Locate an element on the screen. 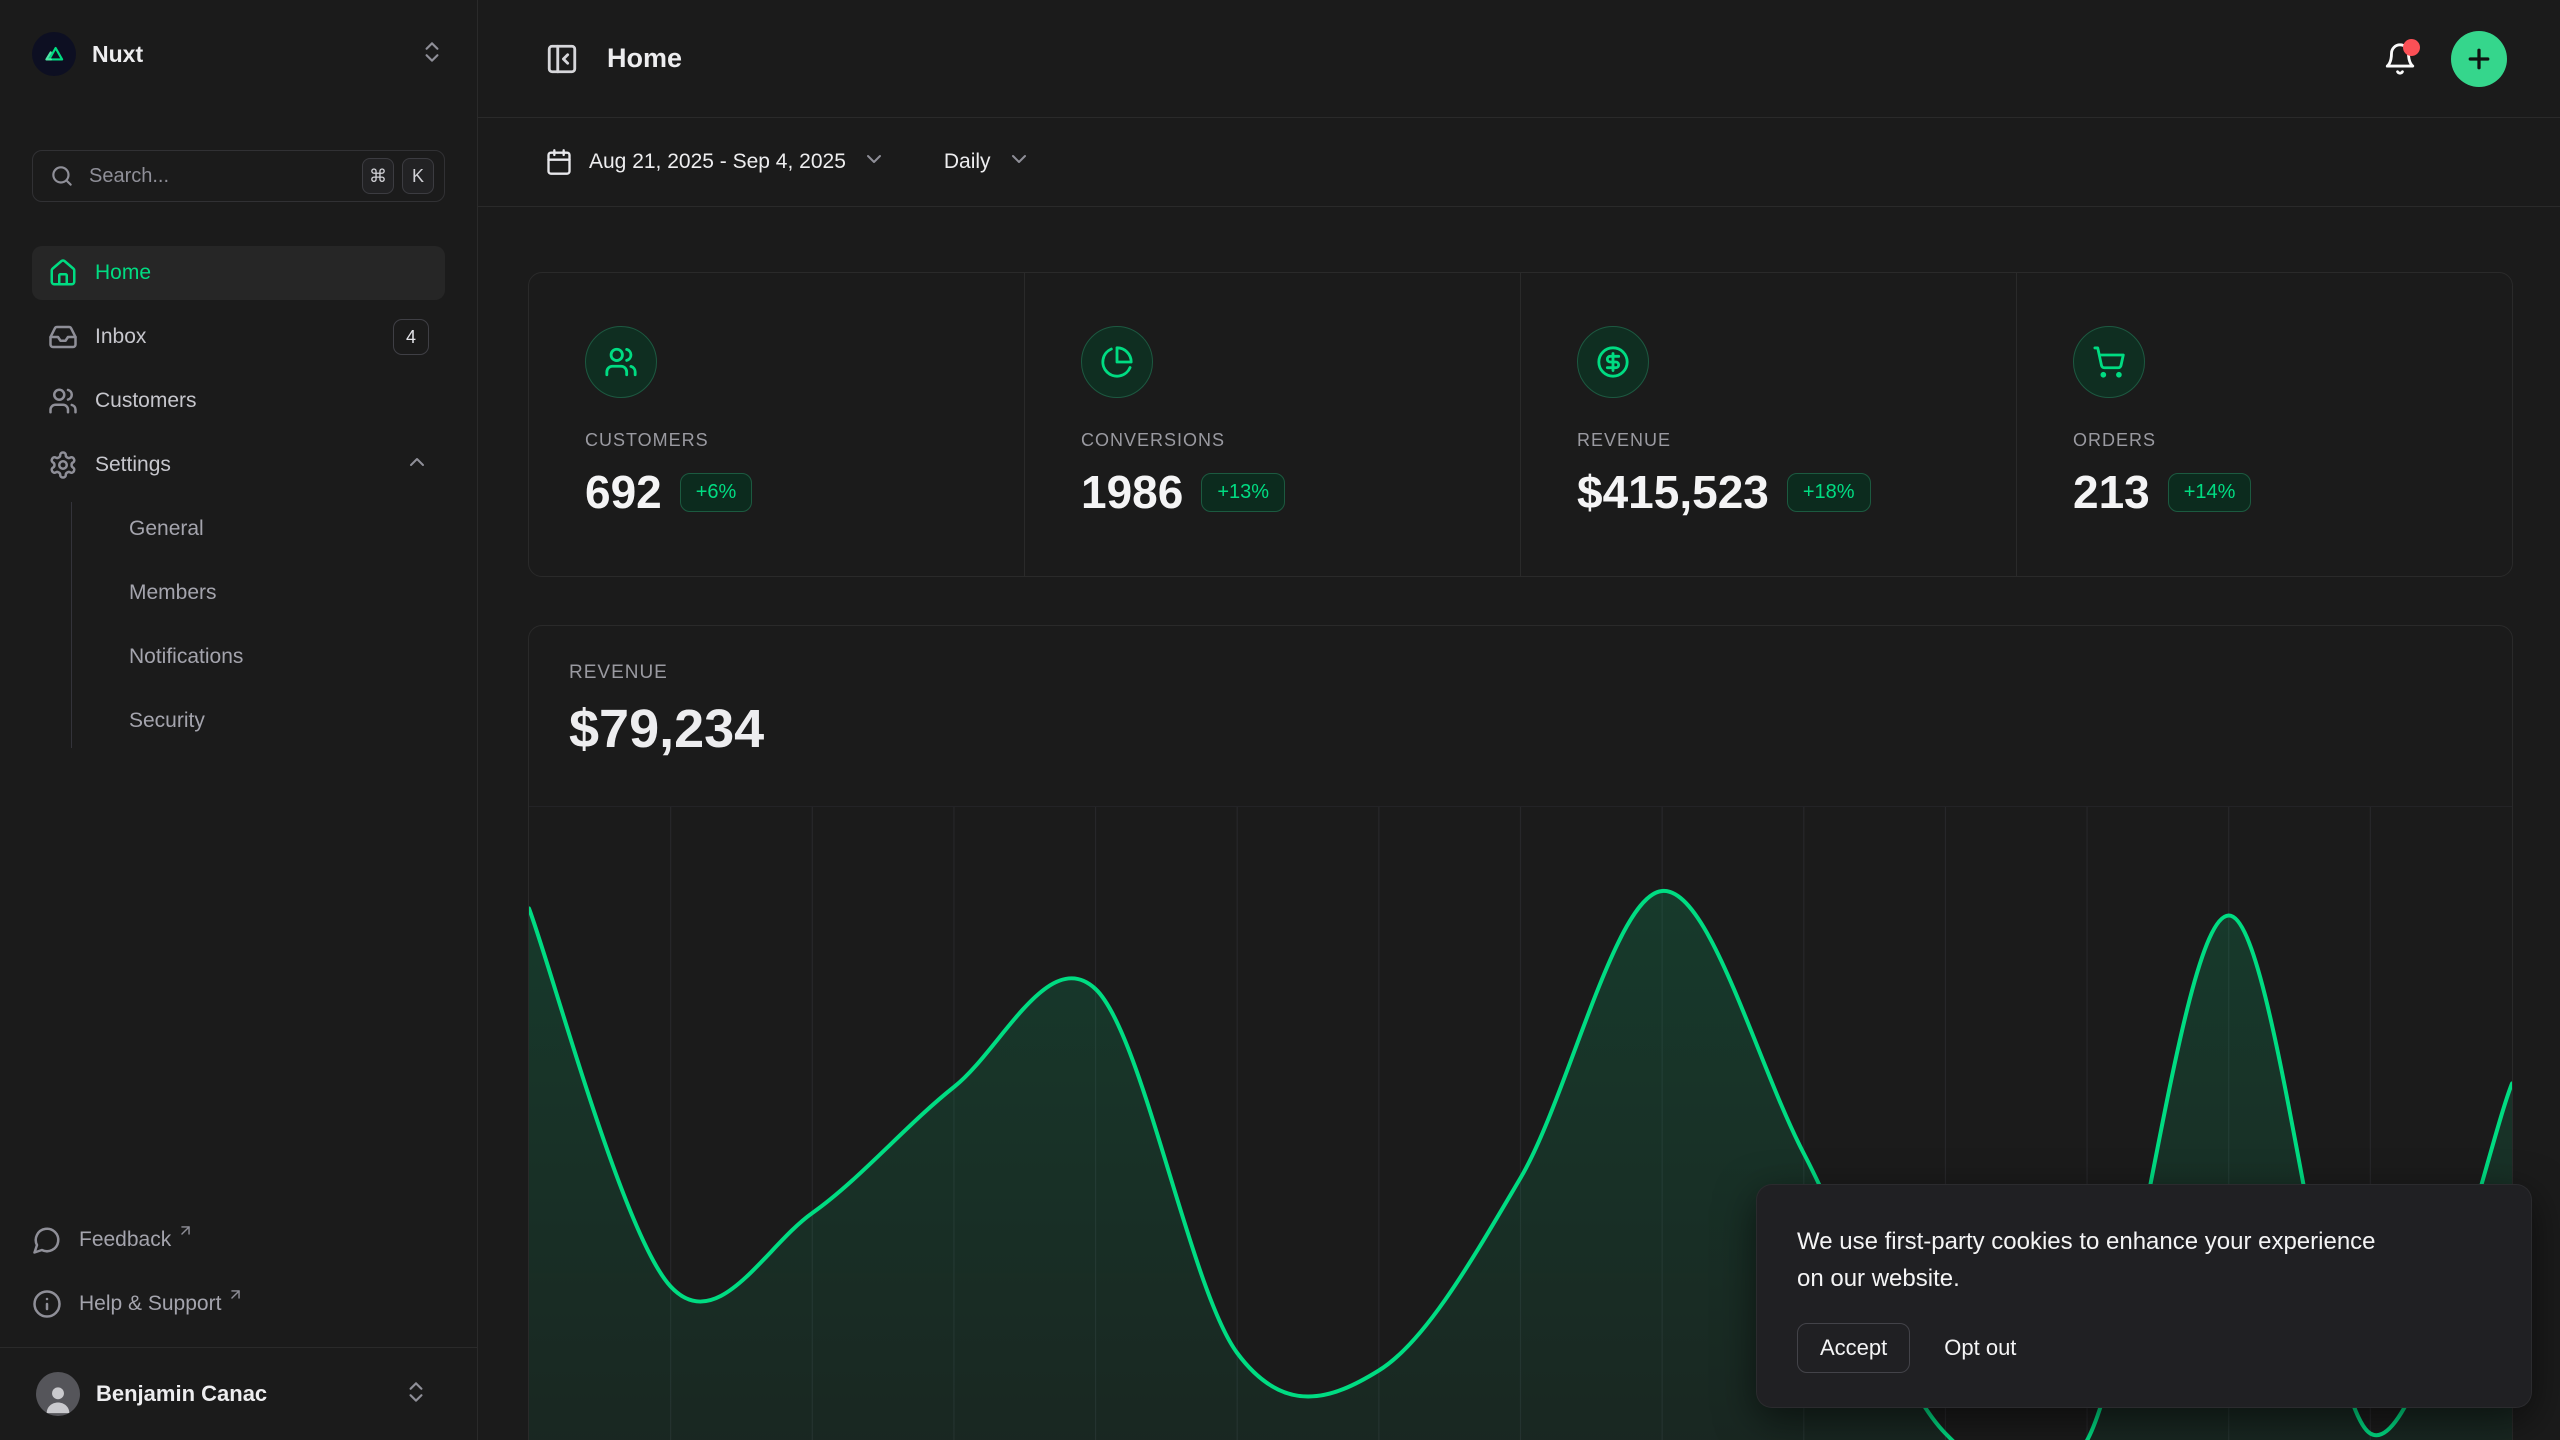  sidebar-item-label: Inbox is located at coordinates (121, 336).